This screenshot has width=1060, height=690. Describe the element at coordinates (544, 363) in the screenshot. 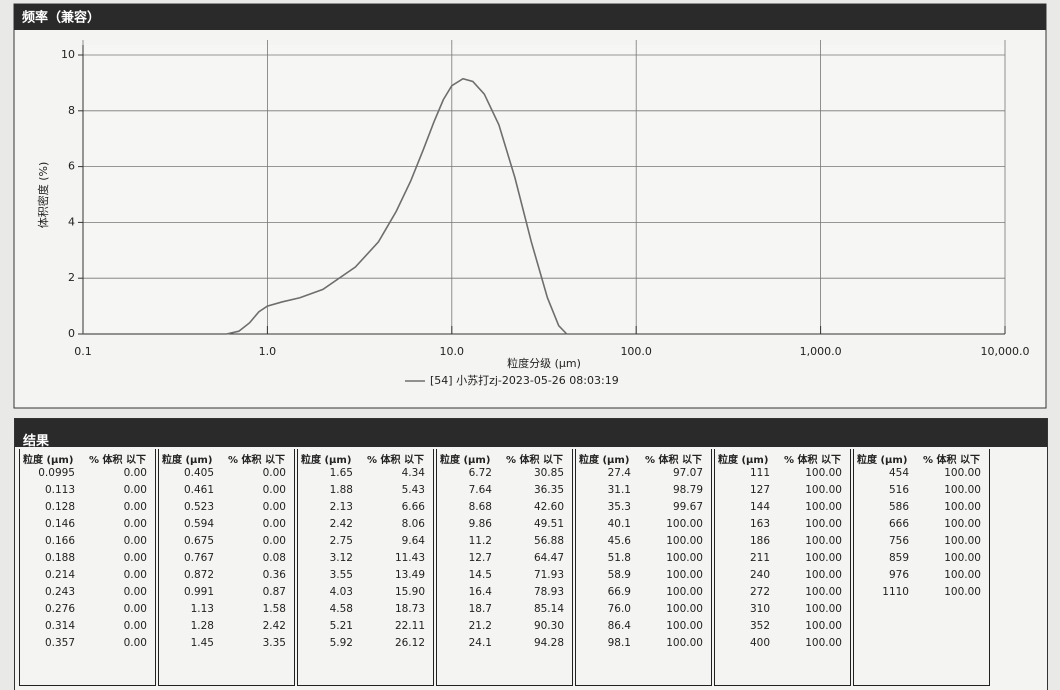

I see `x-axis-label: 粒度分级 (μm)` at that location.